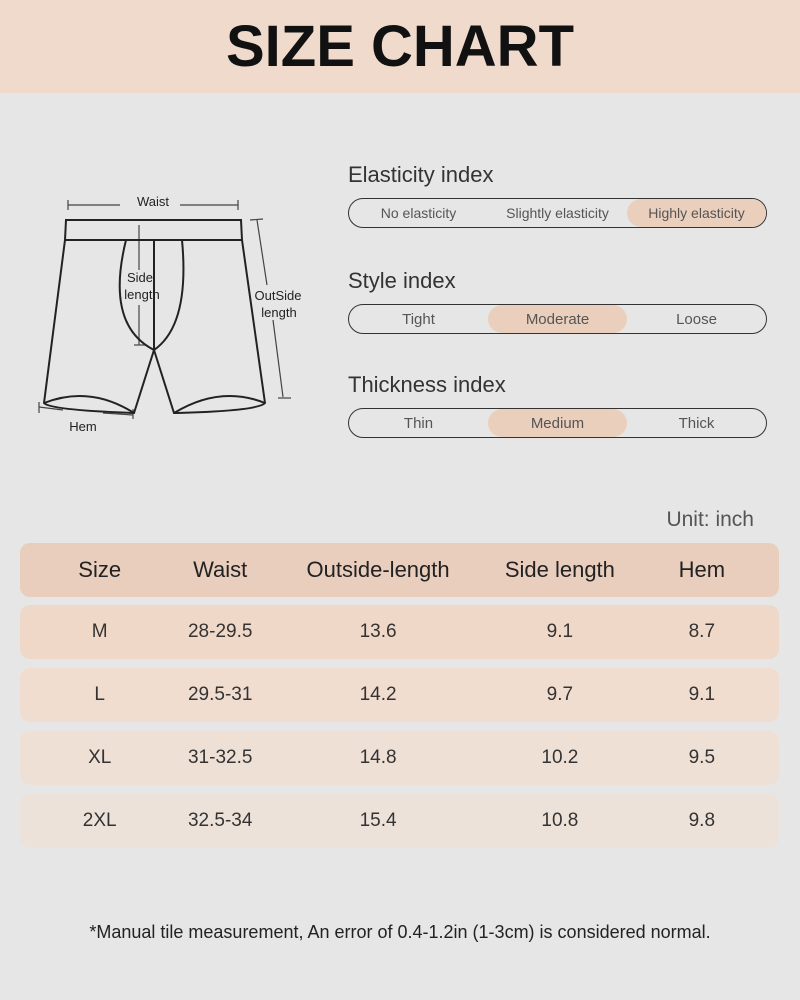  What do you see at coordinates (559, 569) in the screenshot?
I see `header-side-length: Side length` at bounding box center [559, 569].